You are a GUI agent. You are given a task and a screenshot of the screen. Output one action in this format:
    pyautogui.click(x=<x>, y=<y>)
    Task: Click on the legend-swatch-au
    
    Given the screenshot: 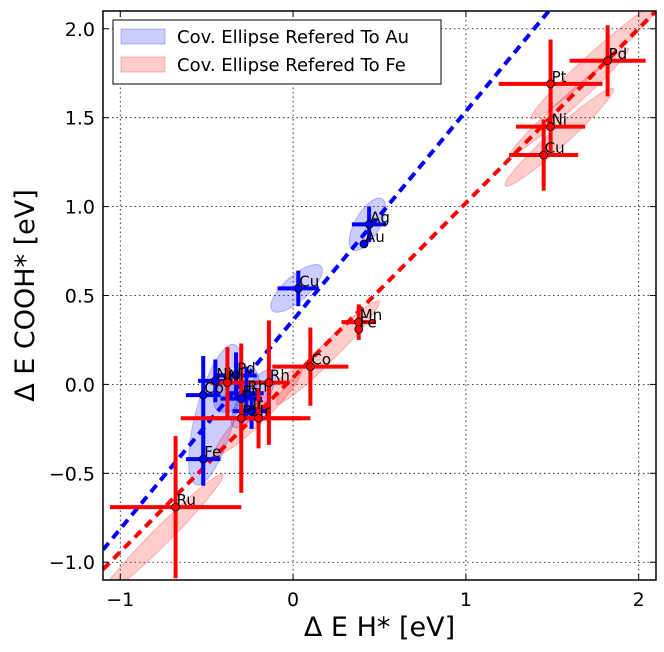 What is the action you would take?
    pyautogui.click(x=143, y=36)
    